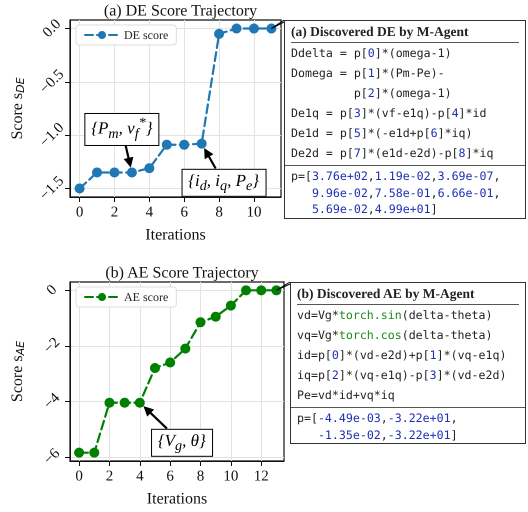 This screenshot has width=528, height=512. What do you see at coordinates (52, 401) in the screenshot?
I see `y-tick-label: −4` at bounding box center [52, 401].